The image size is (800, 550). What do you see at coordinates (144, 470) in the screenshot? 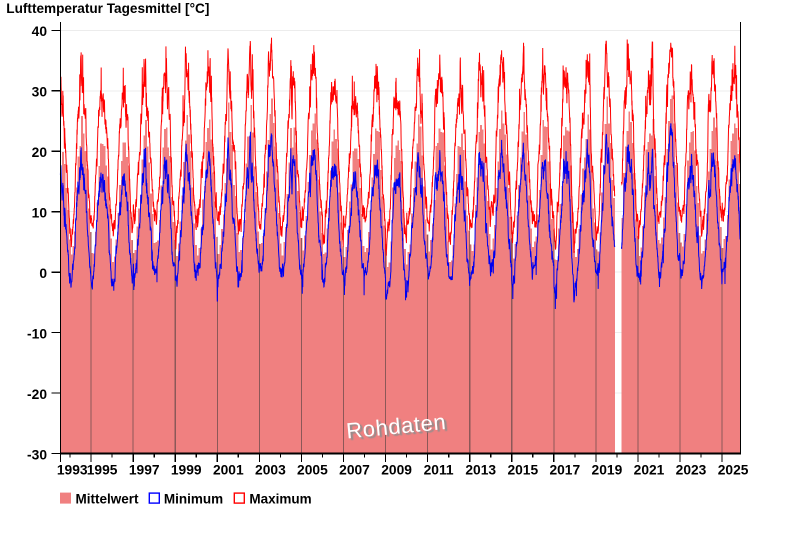
I see `svg-text: 1997` at bounding box center [144, 470].